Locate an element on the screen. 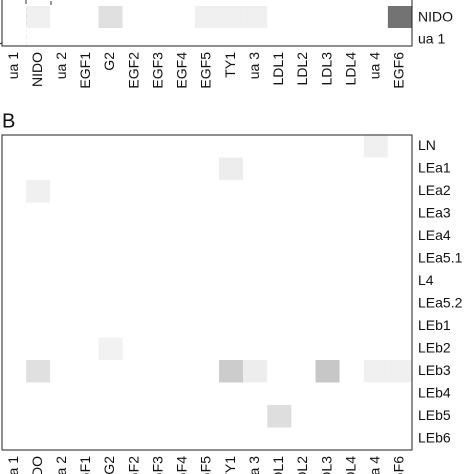 The height and width of the screenshot is (474, 474). row-label: ua 1 is located at coordinates (431, 39).